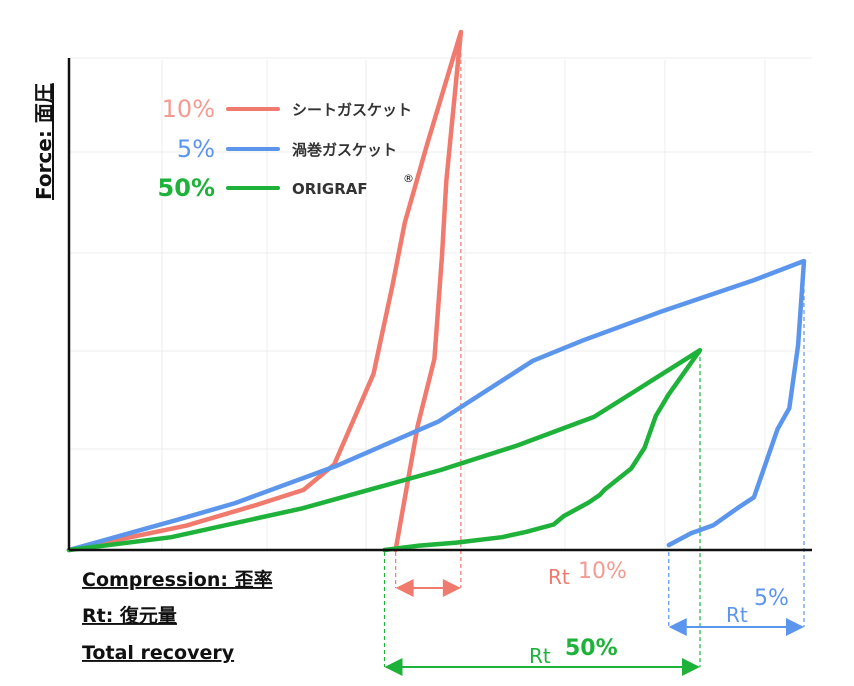  Describe the element at coordinates (196, 149) in the screenshot. I see `legend-percent-1: 5%` at that location.